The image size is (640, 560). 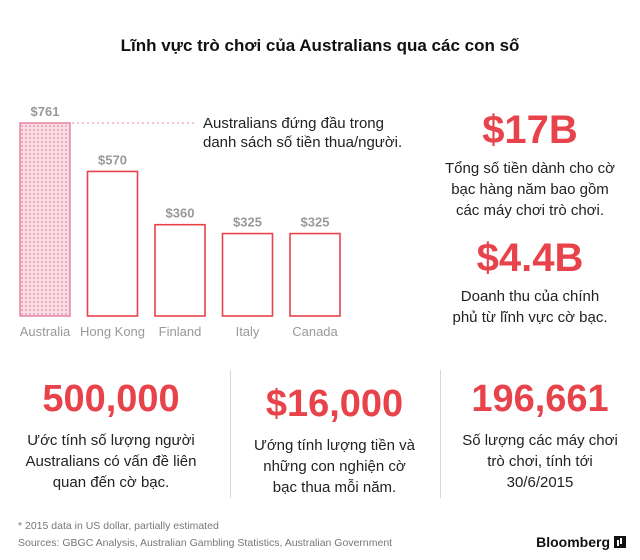 I want to click on stat-value: $16,000, so click(x=334, y=404).